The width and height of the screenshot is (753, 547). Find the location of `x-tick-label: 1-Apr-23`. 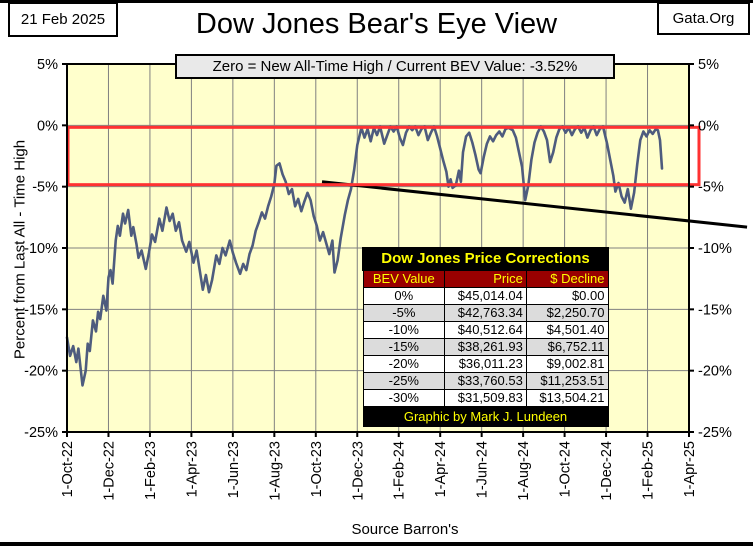

x-tick-label: 1-Apr-23 is located at coordinates (192, 469).